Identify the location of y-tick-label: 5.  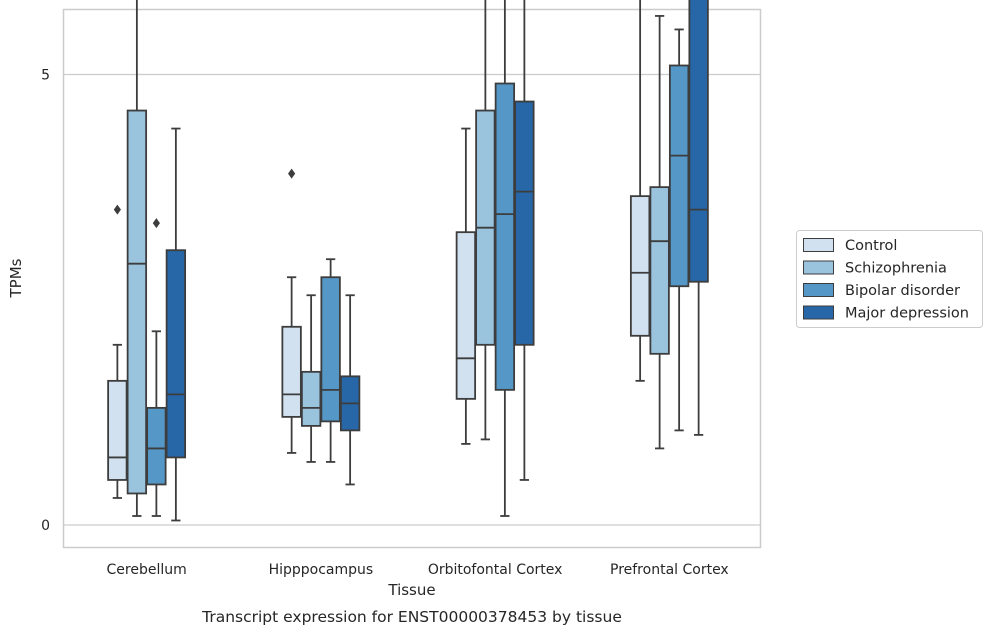
(45, 76).